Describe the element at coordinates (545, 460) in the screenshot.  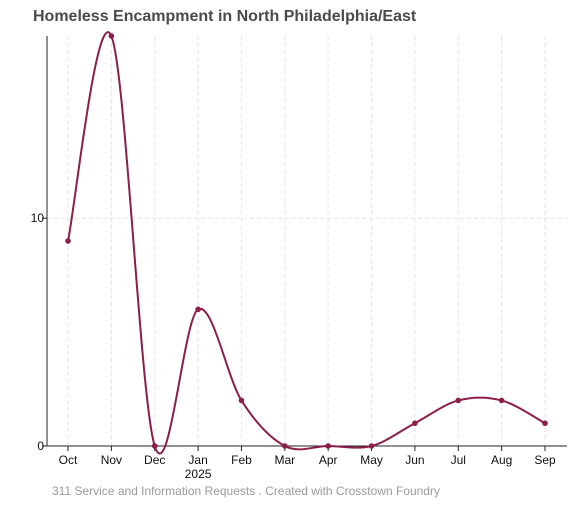
I see `x-tick-label: Sep` at that location.